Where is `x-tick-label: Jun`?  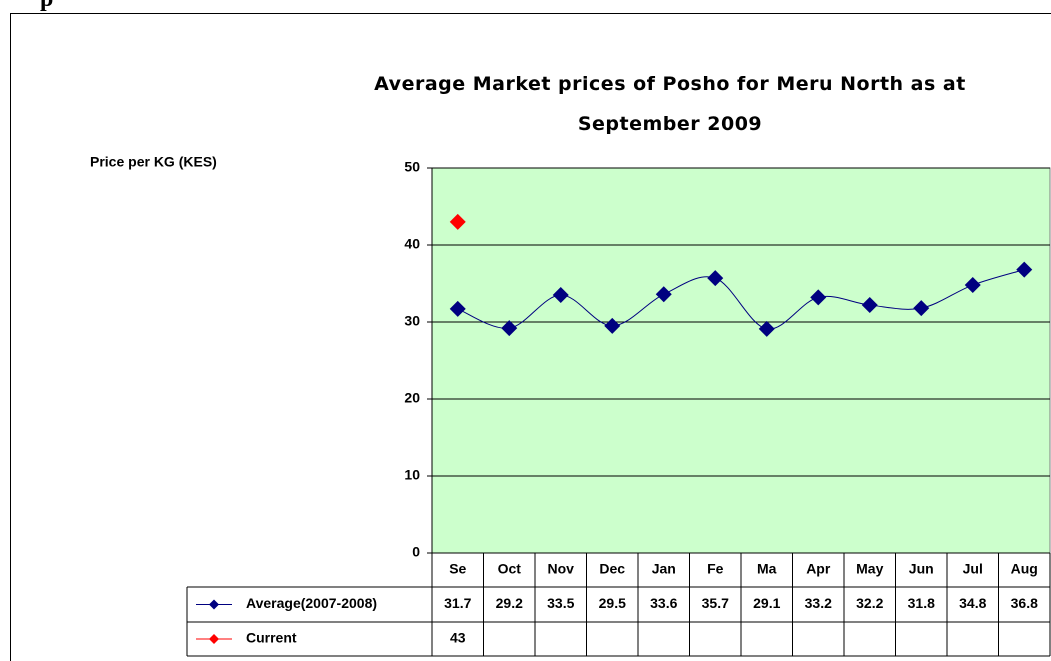
x-tick-label: Jun is located at coordinates (921, 569).